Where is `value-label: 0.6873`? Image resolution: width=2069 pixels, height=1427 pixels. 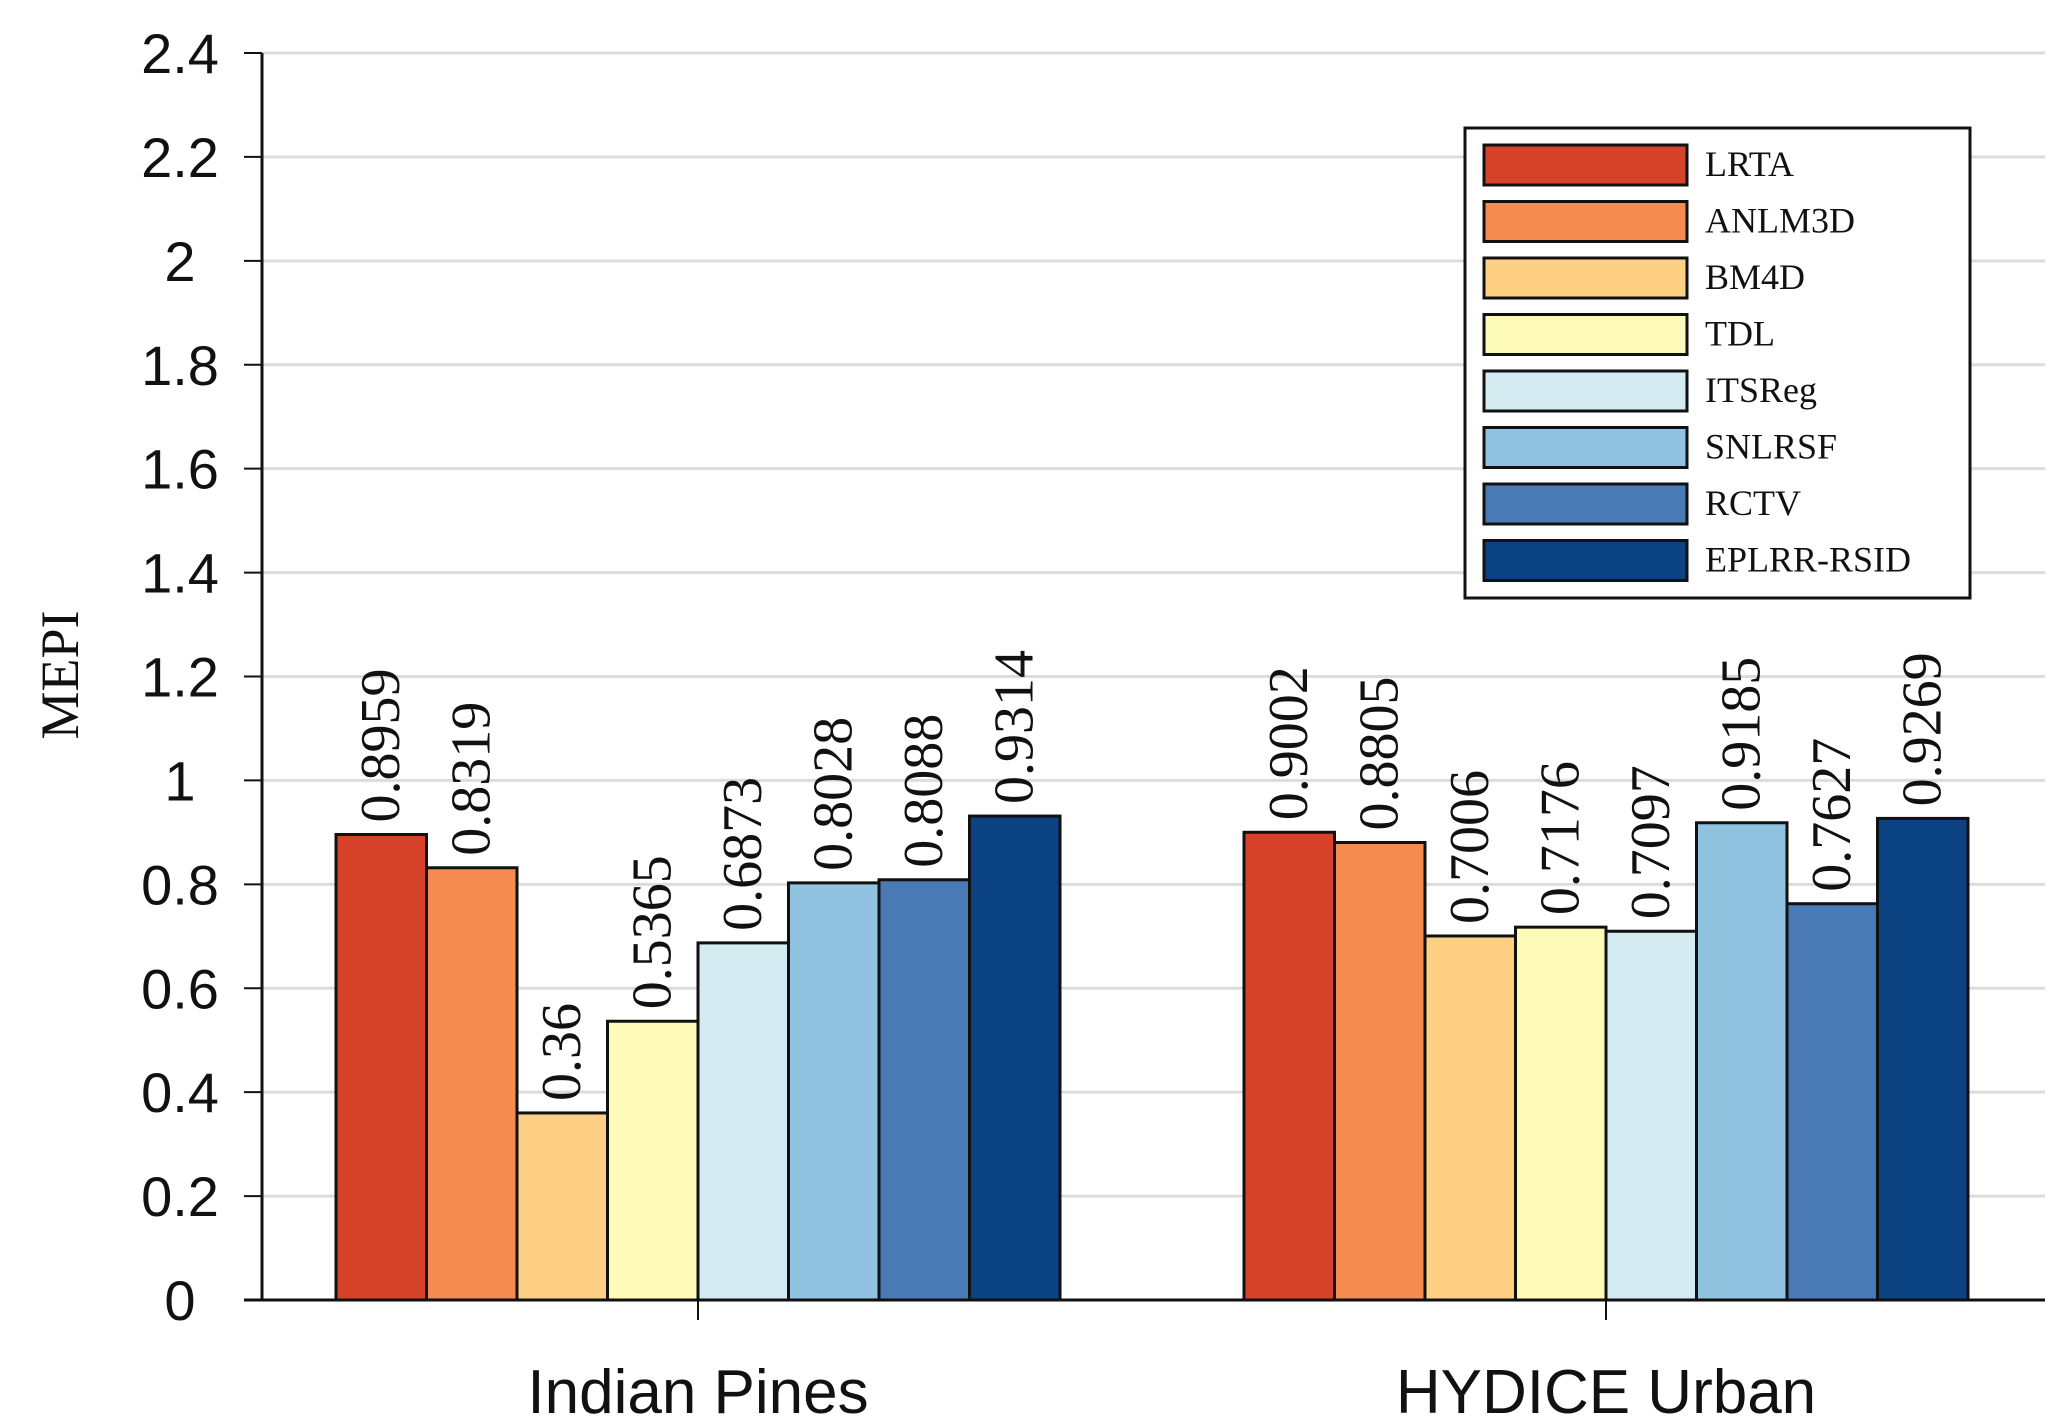
value-label: 0.6873 is located at coordinates (743, 854).